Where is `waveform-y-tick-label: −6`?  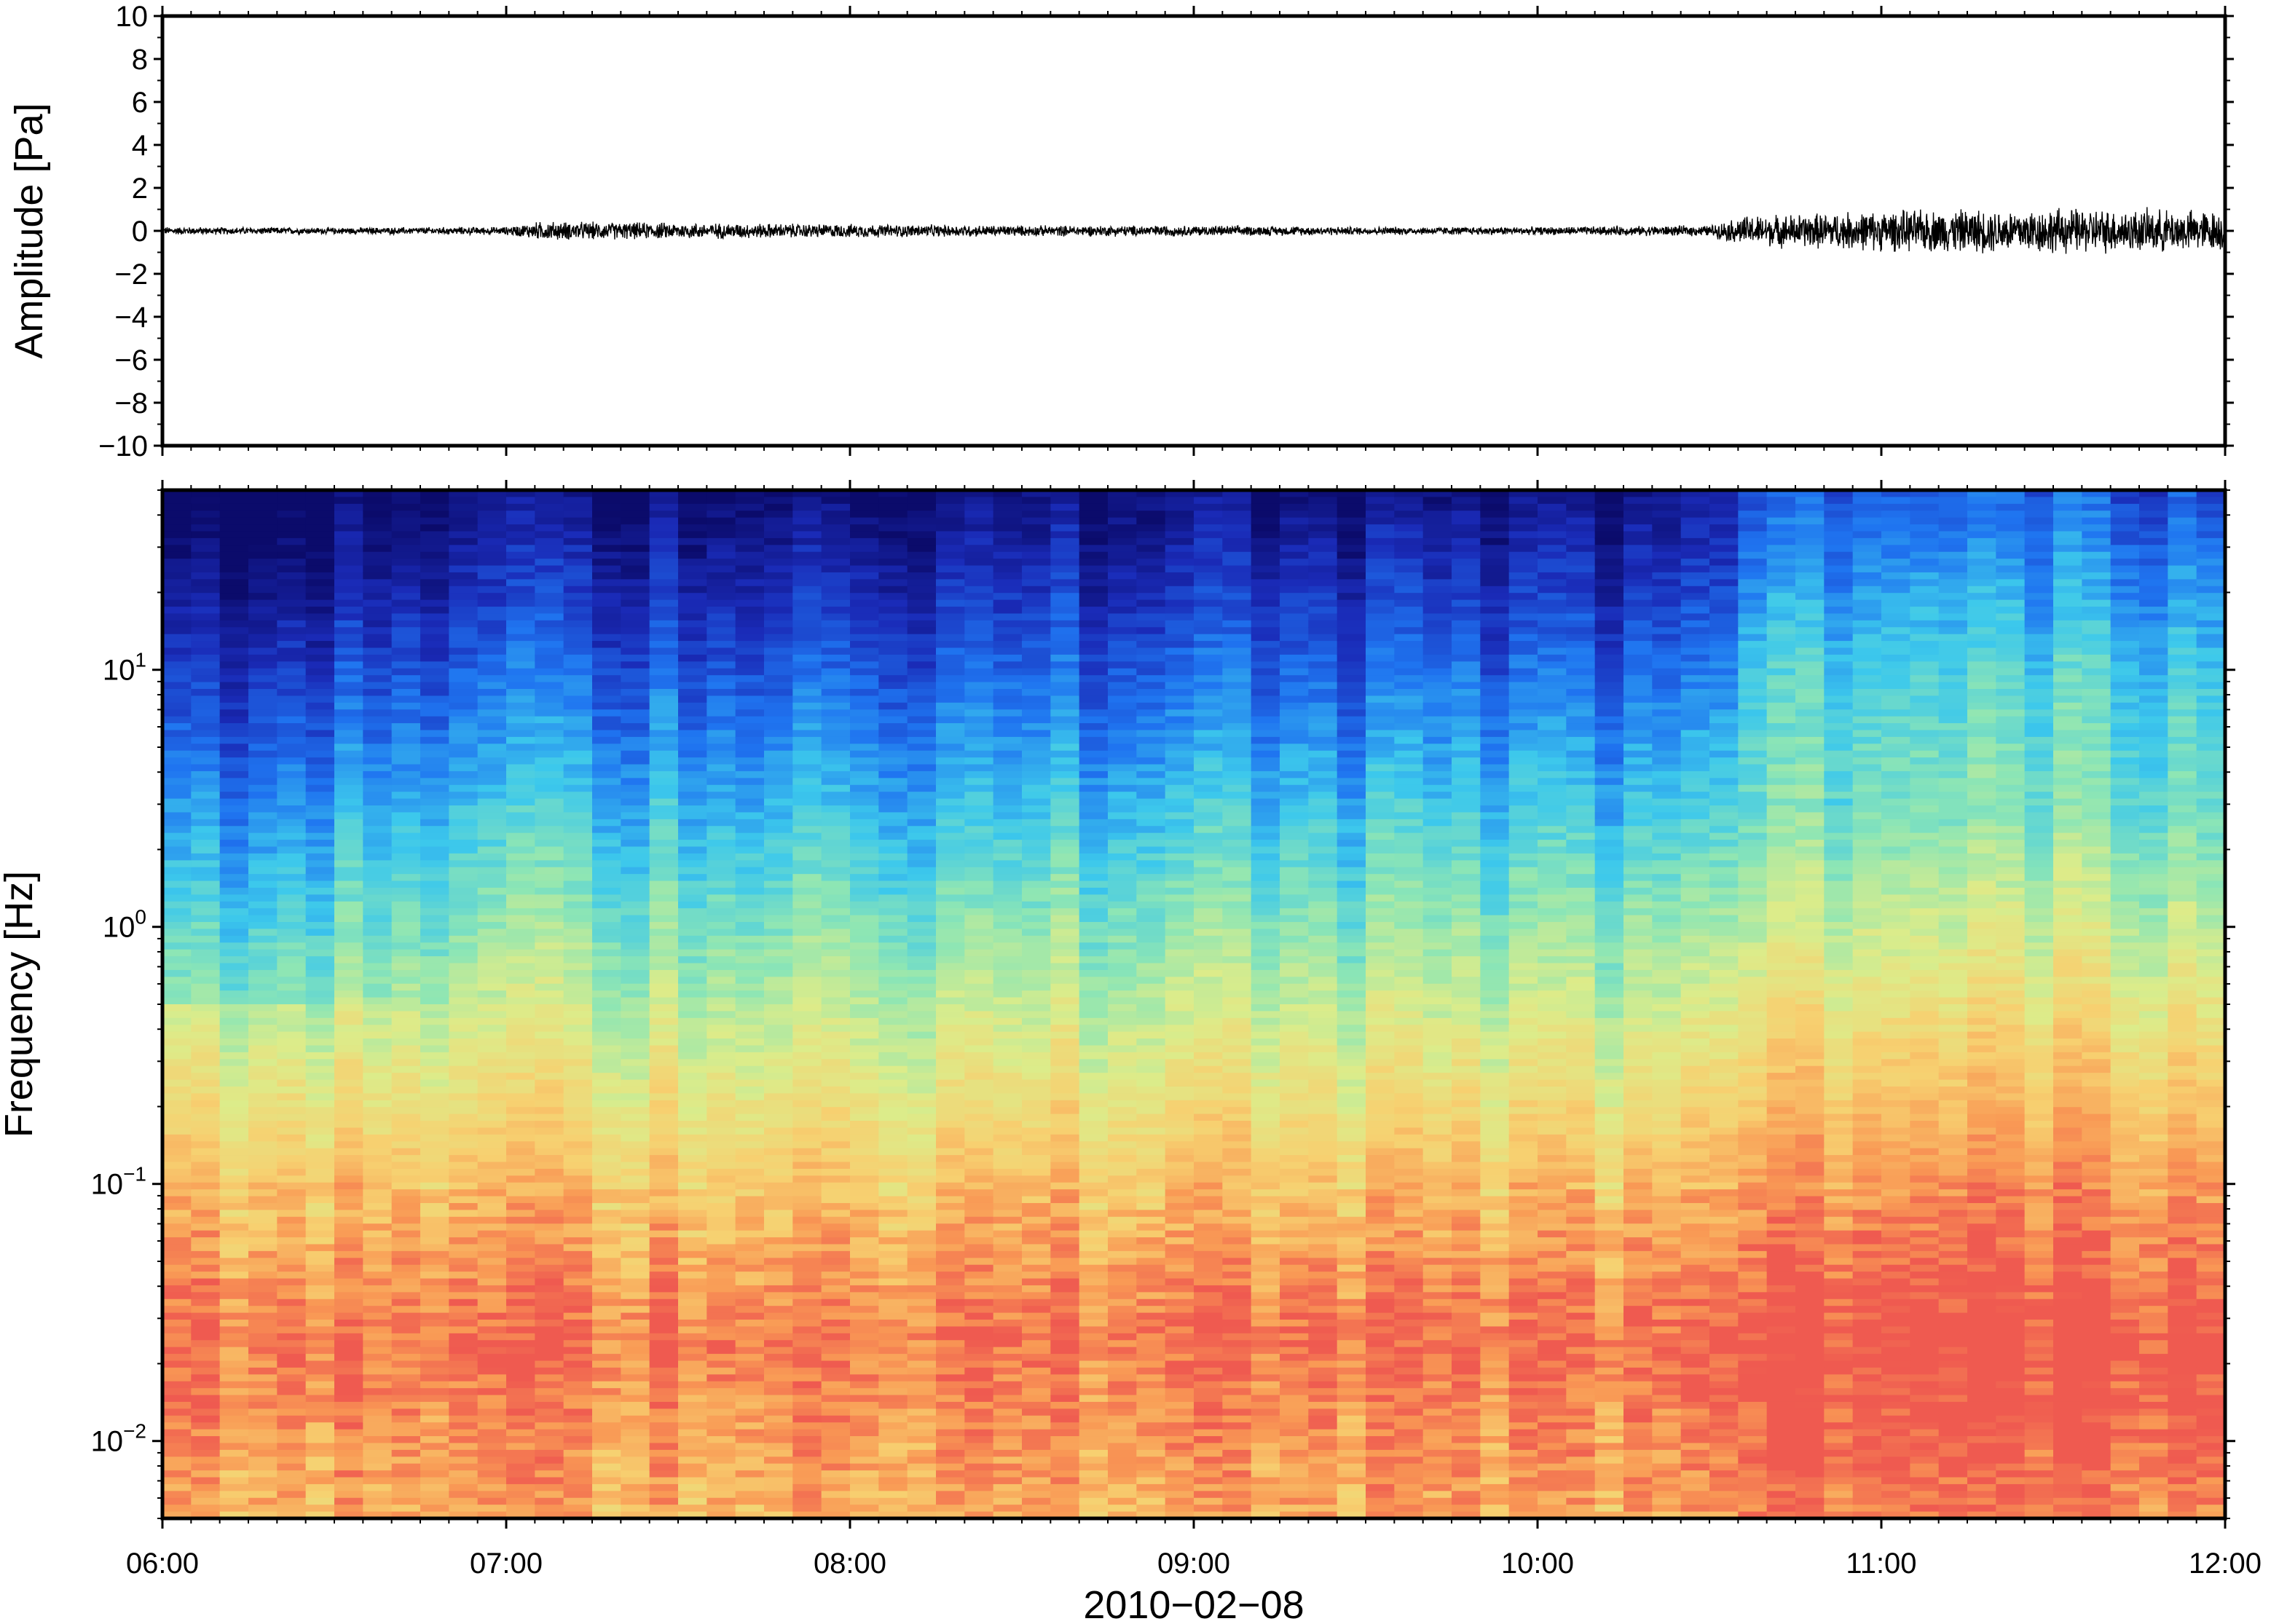 waveform-y-tick-label: −6 is located at coordinates (131, 360).